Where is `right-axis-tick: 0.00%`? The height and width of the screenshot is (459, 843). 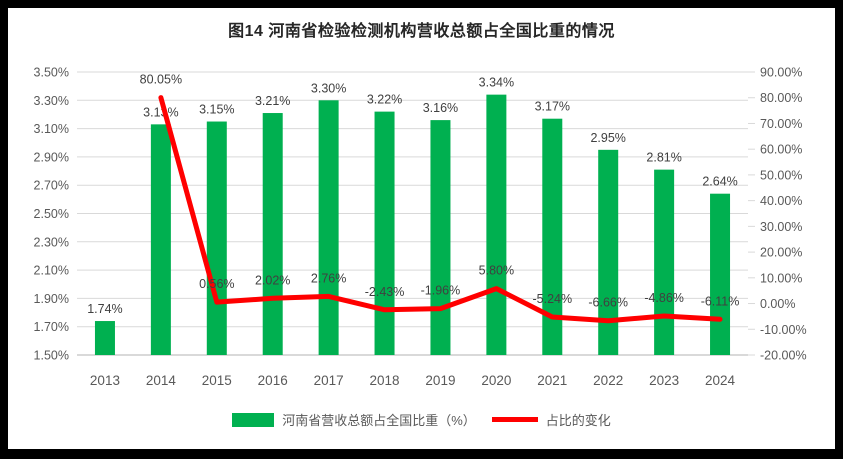
right-axis-tick: 0.00% is located at coordinates (777, 304).